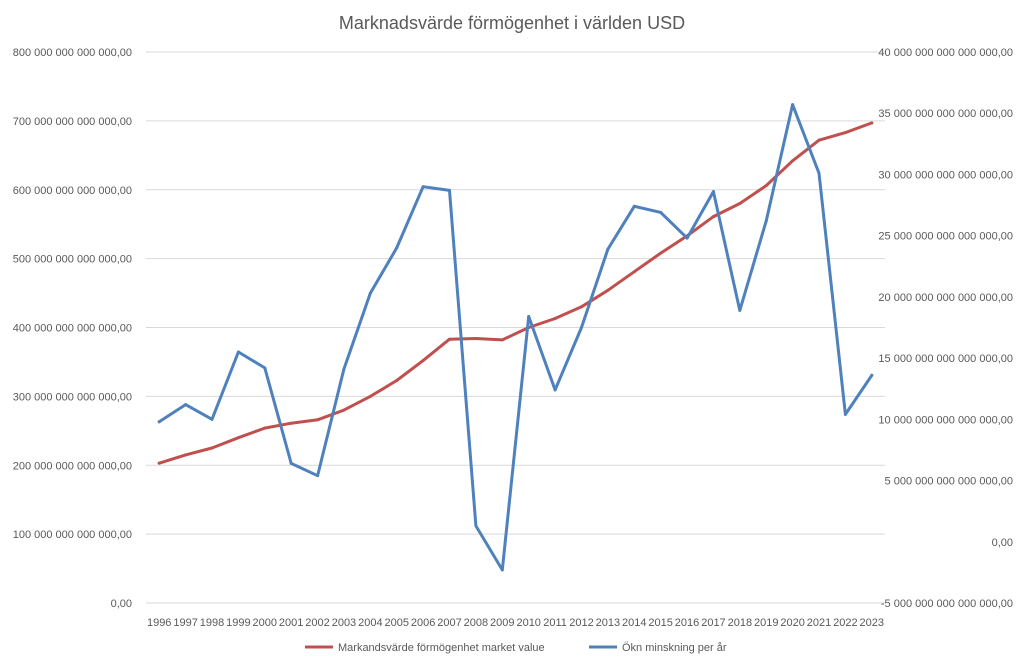 This screenshot has width=1024, height=669. I want to click on x-tick-label: 2004, so click(370, 623).